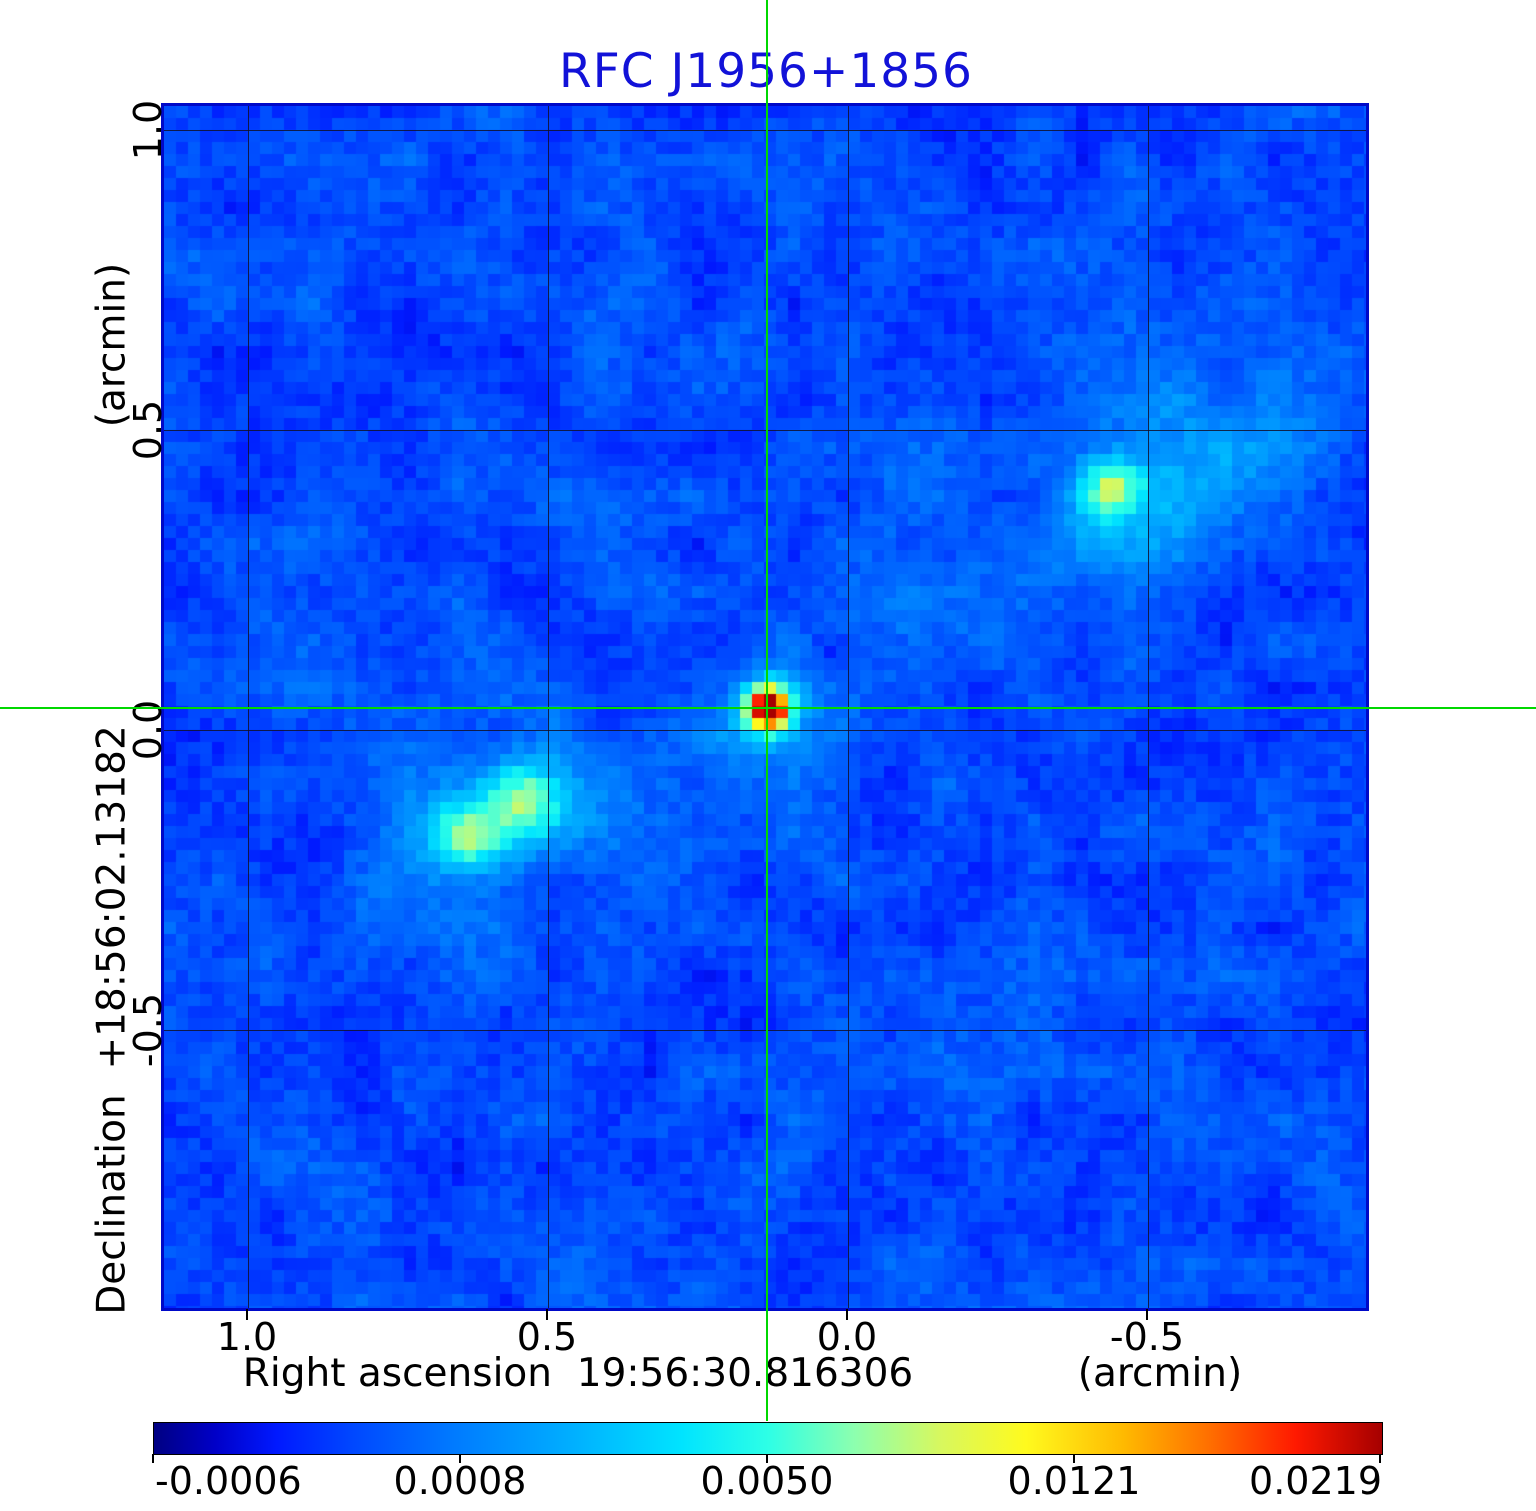 This screenshot has width=1536, height=1511. I want to click on gridline-dec-1.0, so click(765, 130).